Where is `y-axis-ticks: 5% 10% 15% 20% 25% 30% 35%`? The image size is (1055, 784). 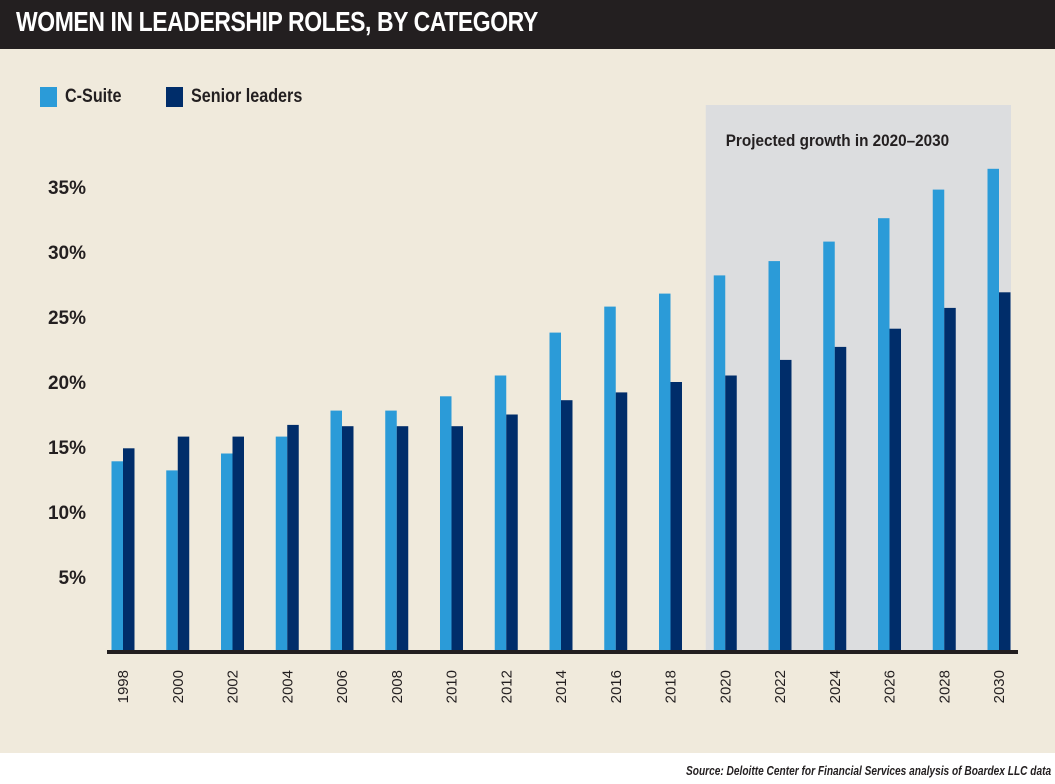 y-axis-ticks: 5% 10% 15% 20% 25% 30% 35% is located at coordinates (67, 383).